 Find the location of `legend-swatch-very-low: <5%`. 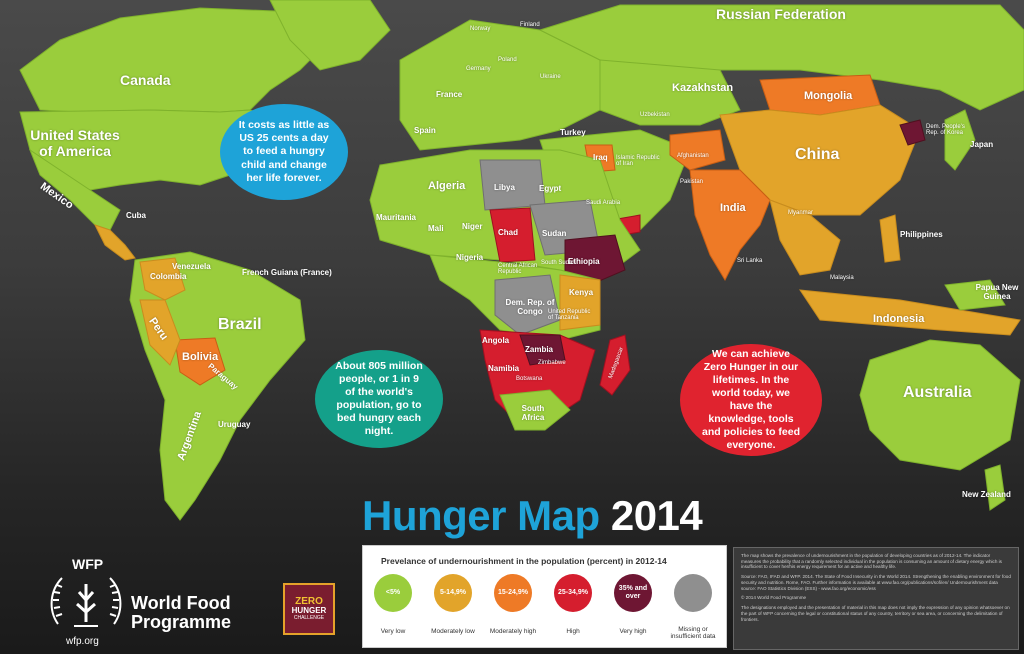

legend-swatch-very-low: <5% is located at coordinates (393, 593).